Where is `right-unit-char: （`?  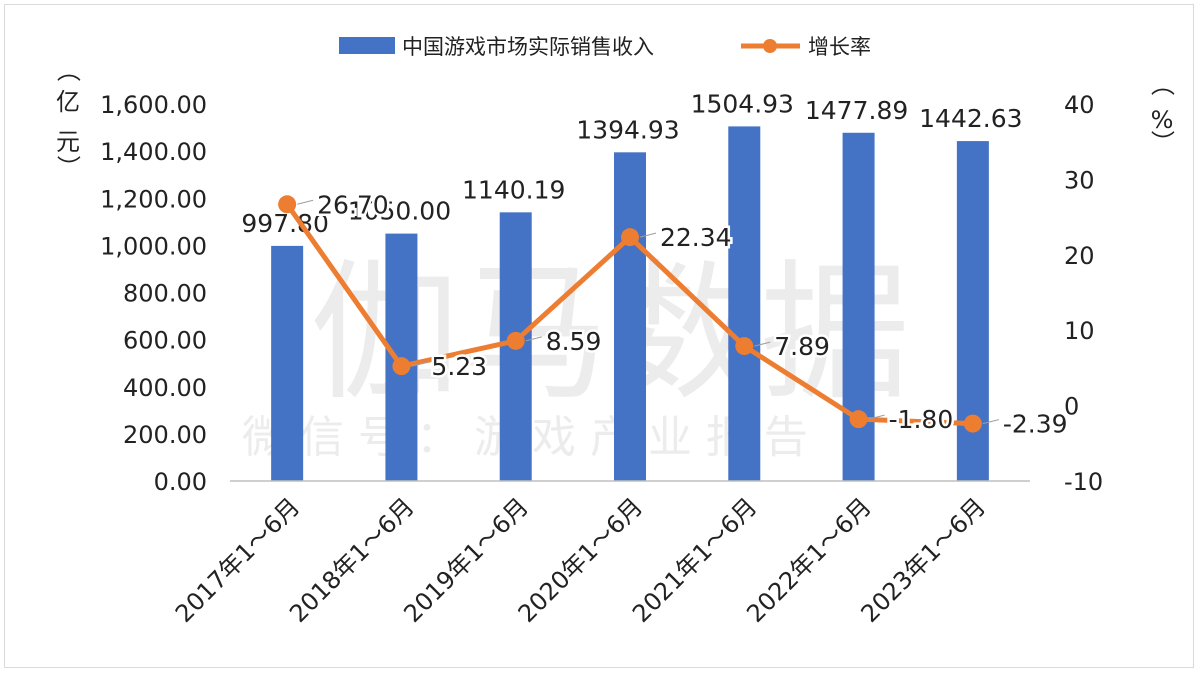 right-unit-char: （ is located at coordinates (1162, 84).